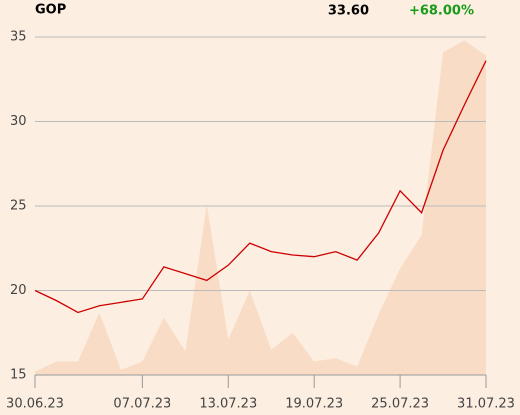  I want to click on symbol: GOP, so click(50, 10).